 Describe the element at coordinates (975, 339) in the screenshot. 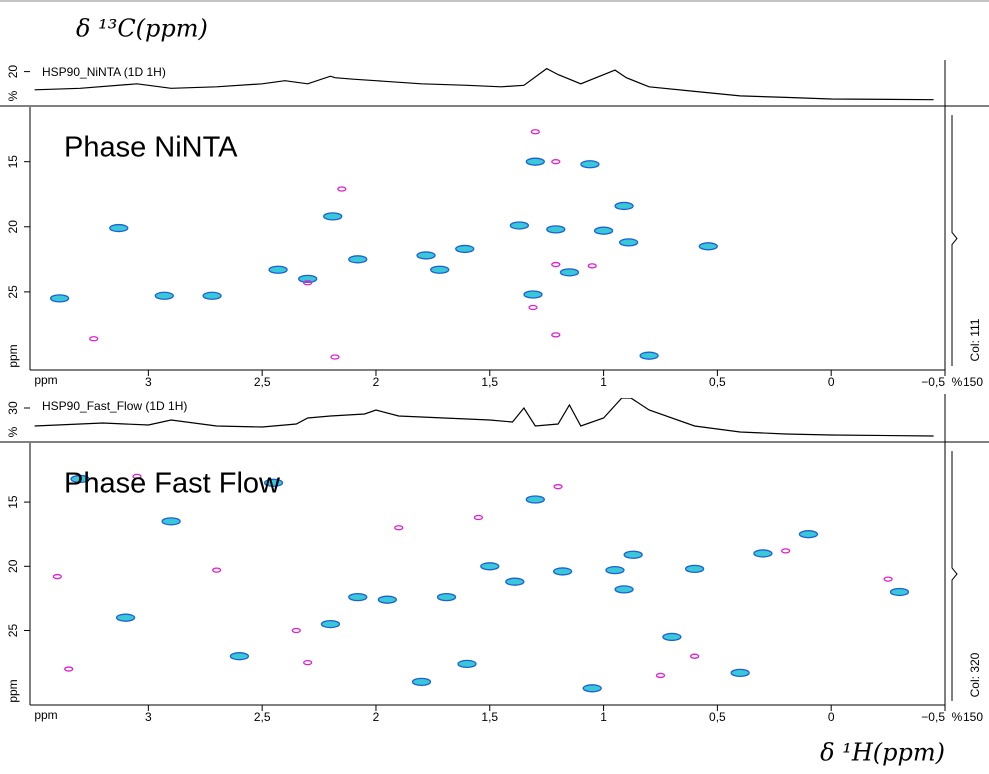

I see `column-label: Col: 111` at that location.